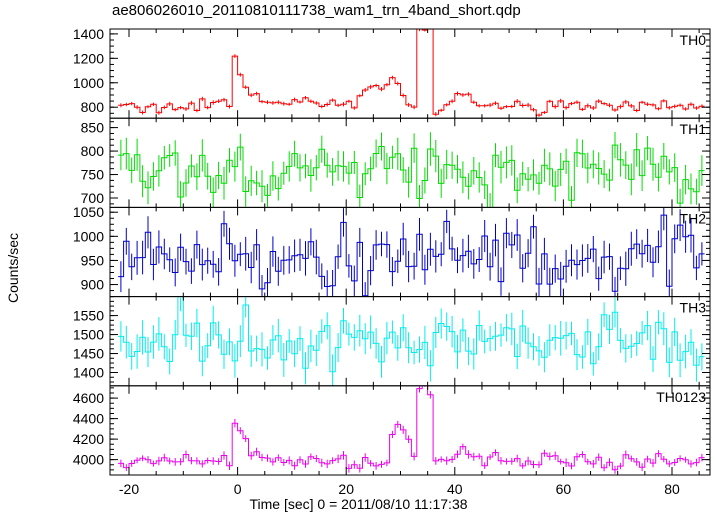 The height and width of the screenshot is (516, 717). I want to click on panel-label-th0123: TH0123, so click(681, 397).